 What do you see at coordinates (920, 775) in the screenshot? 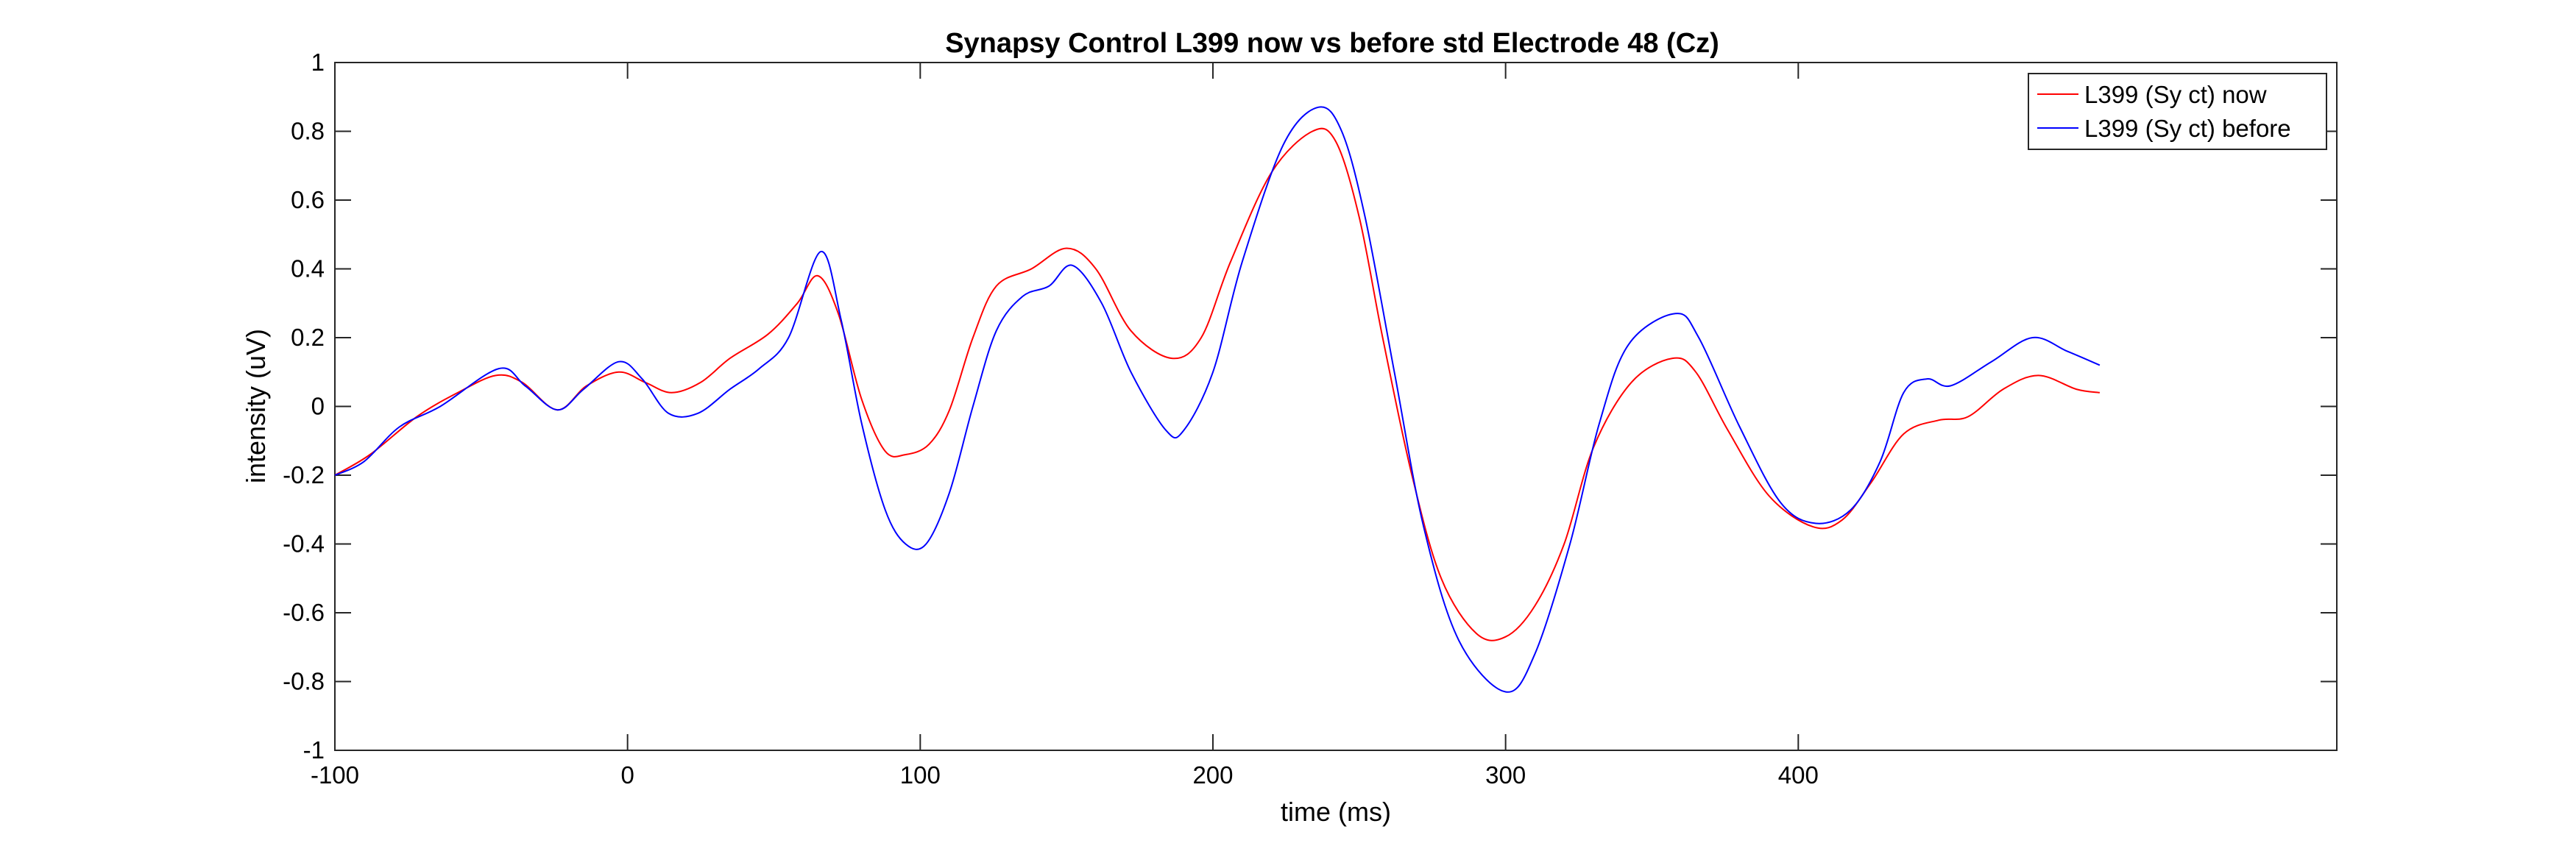
I see `x-tick-label: 100` at bounding box center [920, 775].